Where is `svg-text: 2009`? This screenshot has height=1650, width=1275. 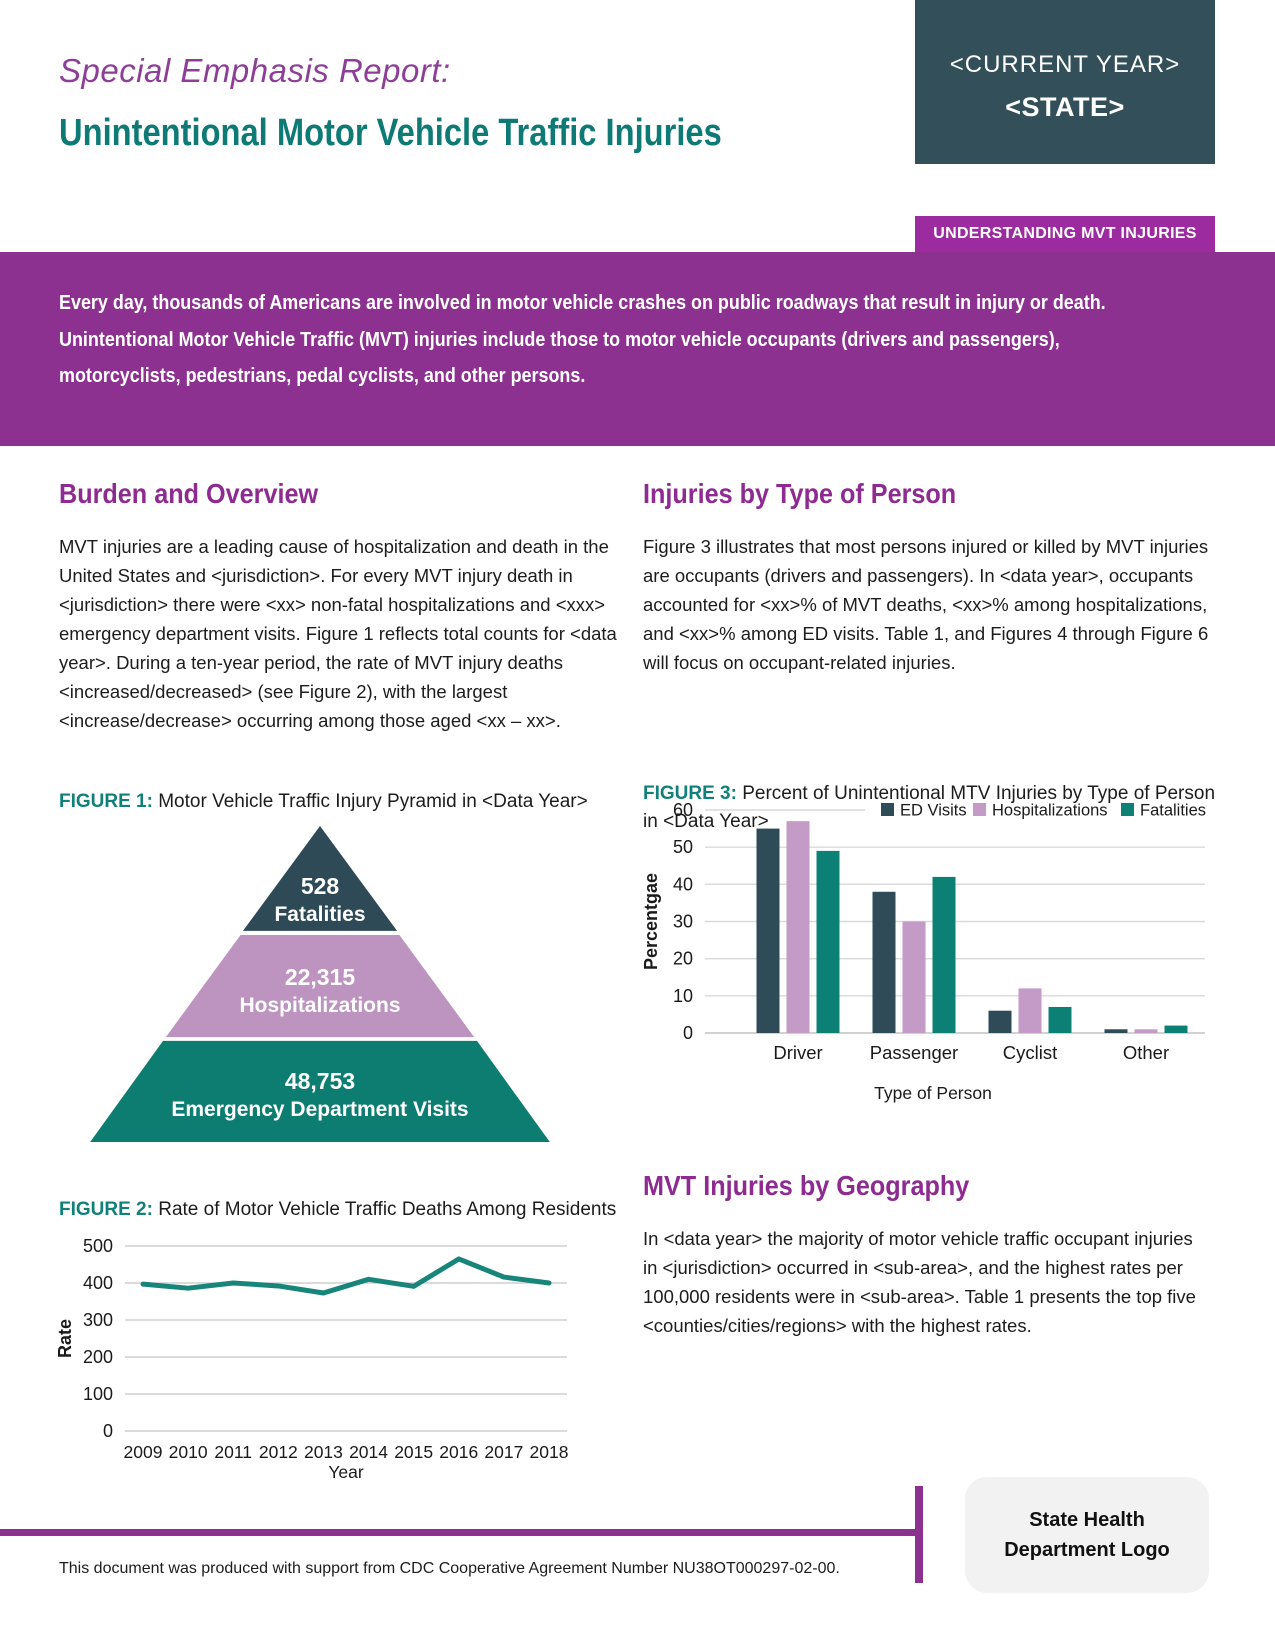 svg-text: 2009 is located at coordinates (143, 1452).